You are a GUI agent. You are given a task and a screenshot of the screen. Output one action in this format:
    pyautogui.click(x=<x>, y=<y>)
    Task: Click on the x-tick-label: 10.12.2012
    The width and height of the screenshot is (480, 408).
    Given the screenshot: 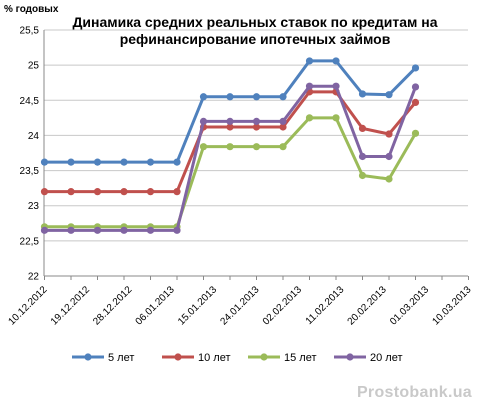 What is the action you would take?
    pyautogui.click(x=27, y=305)
    